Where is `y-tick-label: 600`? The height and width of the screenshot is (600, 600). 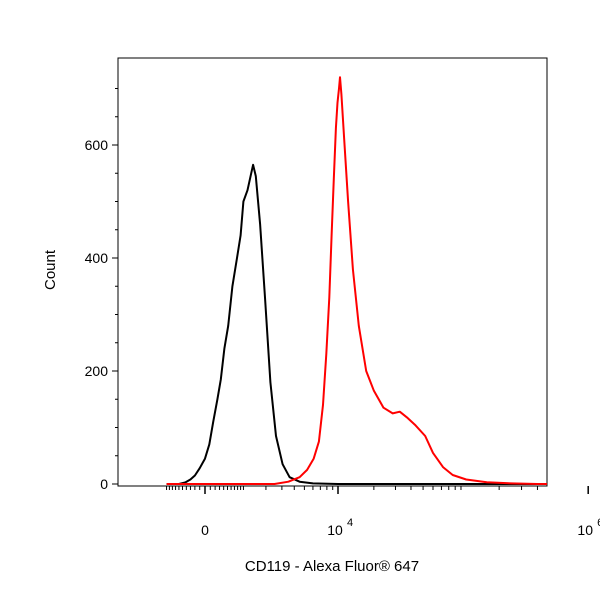
y-tick-label: 600 is located at coordinates (97, 145).